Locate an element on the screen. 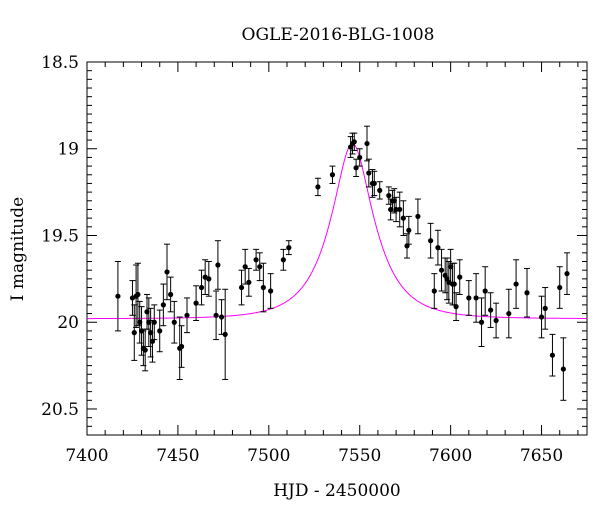  x-tick-label: 7500 is located at coordinates (268, 456).